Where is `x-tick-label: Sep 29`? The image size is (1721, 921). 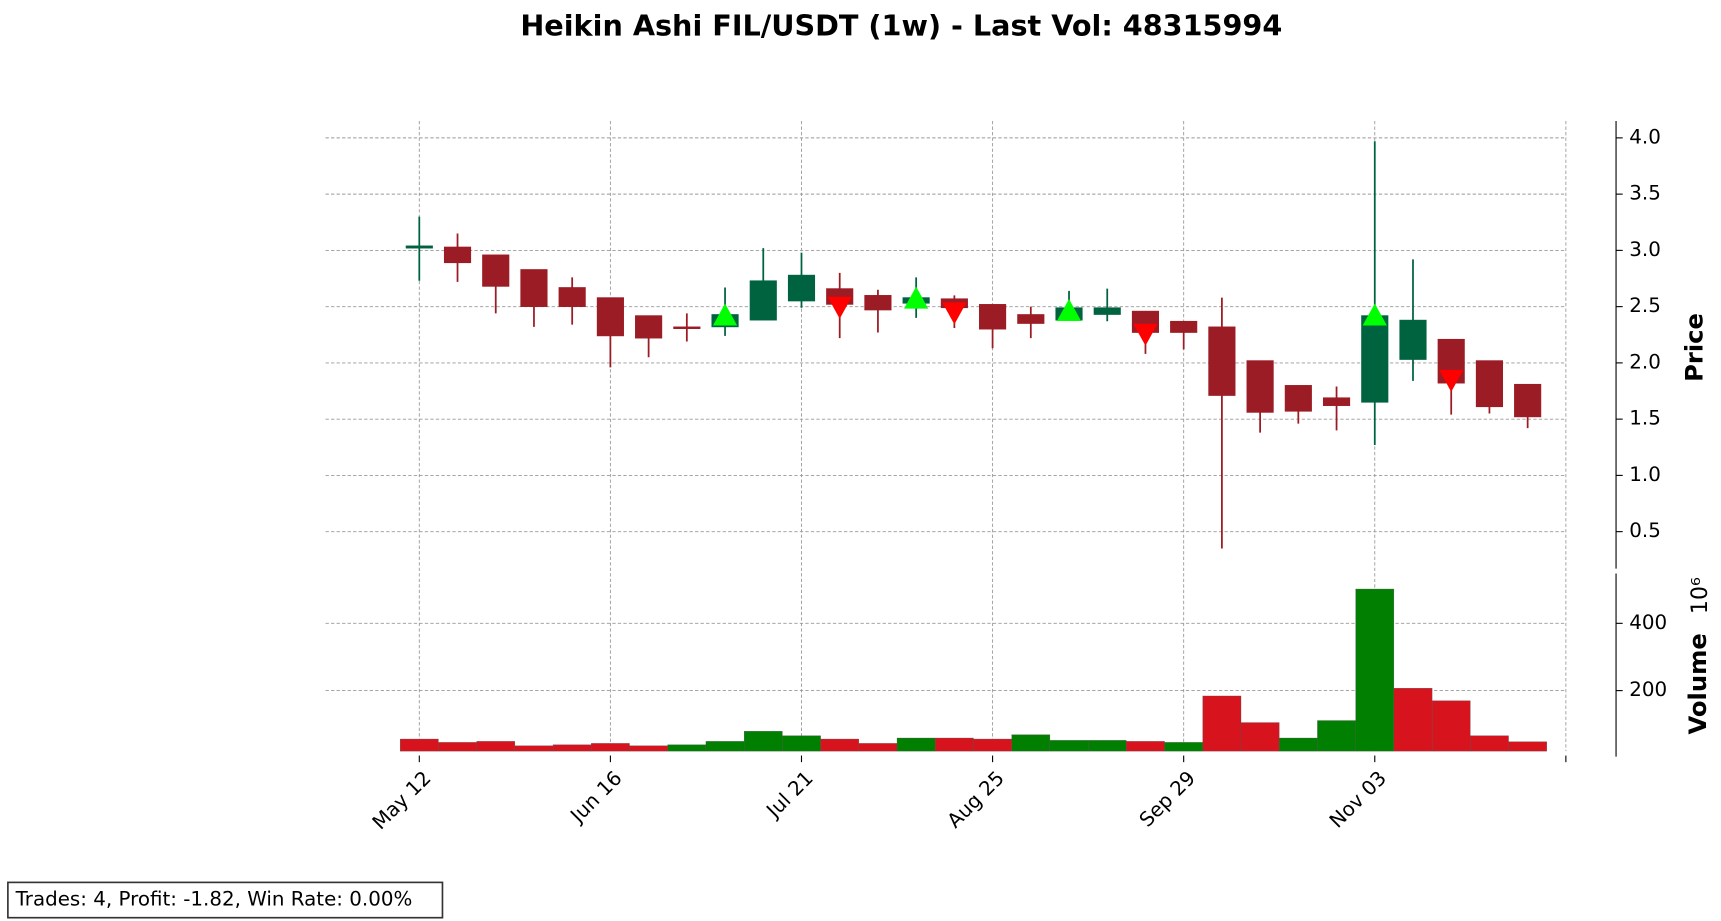 x-tick-label: Sep 29 is located at coordinates (1167, 799).